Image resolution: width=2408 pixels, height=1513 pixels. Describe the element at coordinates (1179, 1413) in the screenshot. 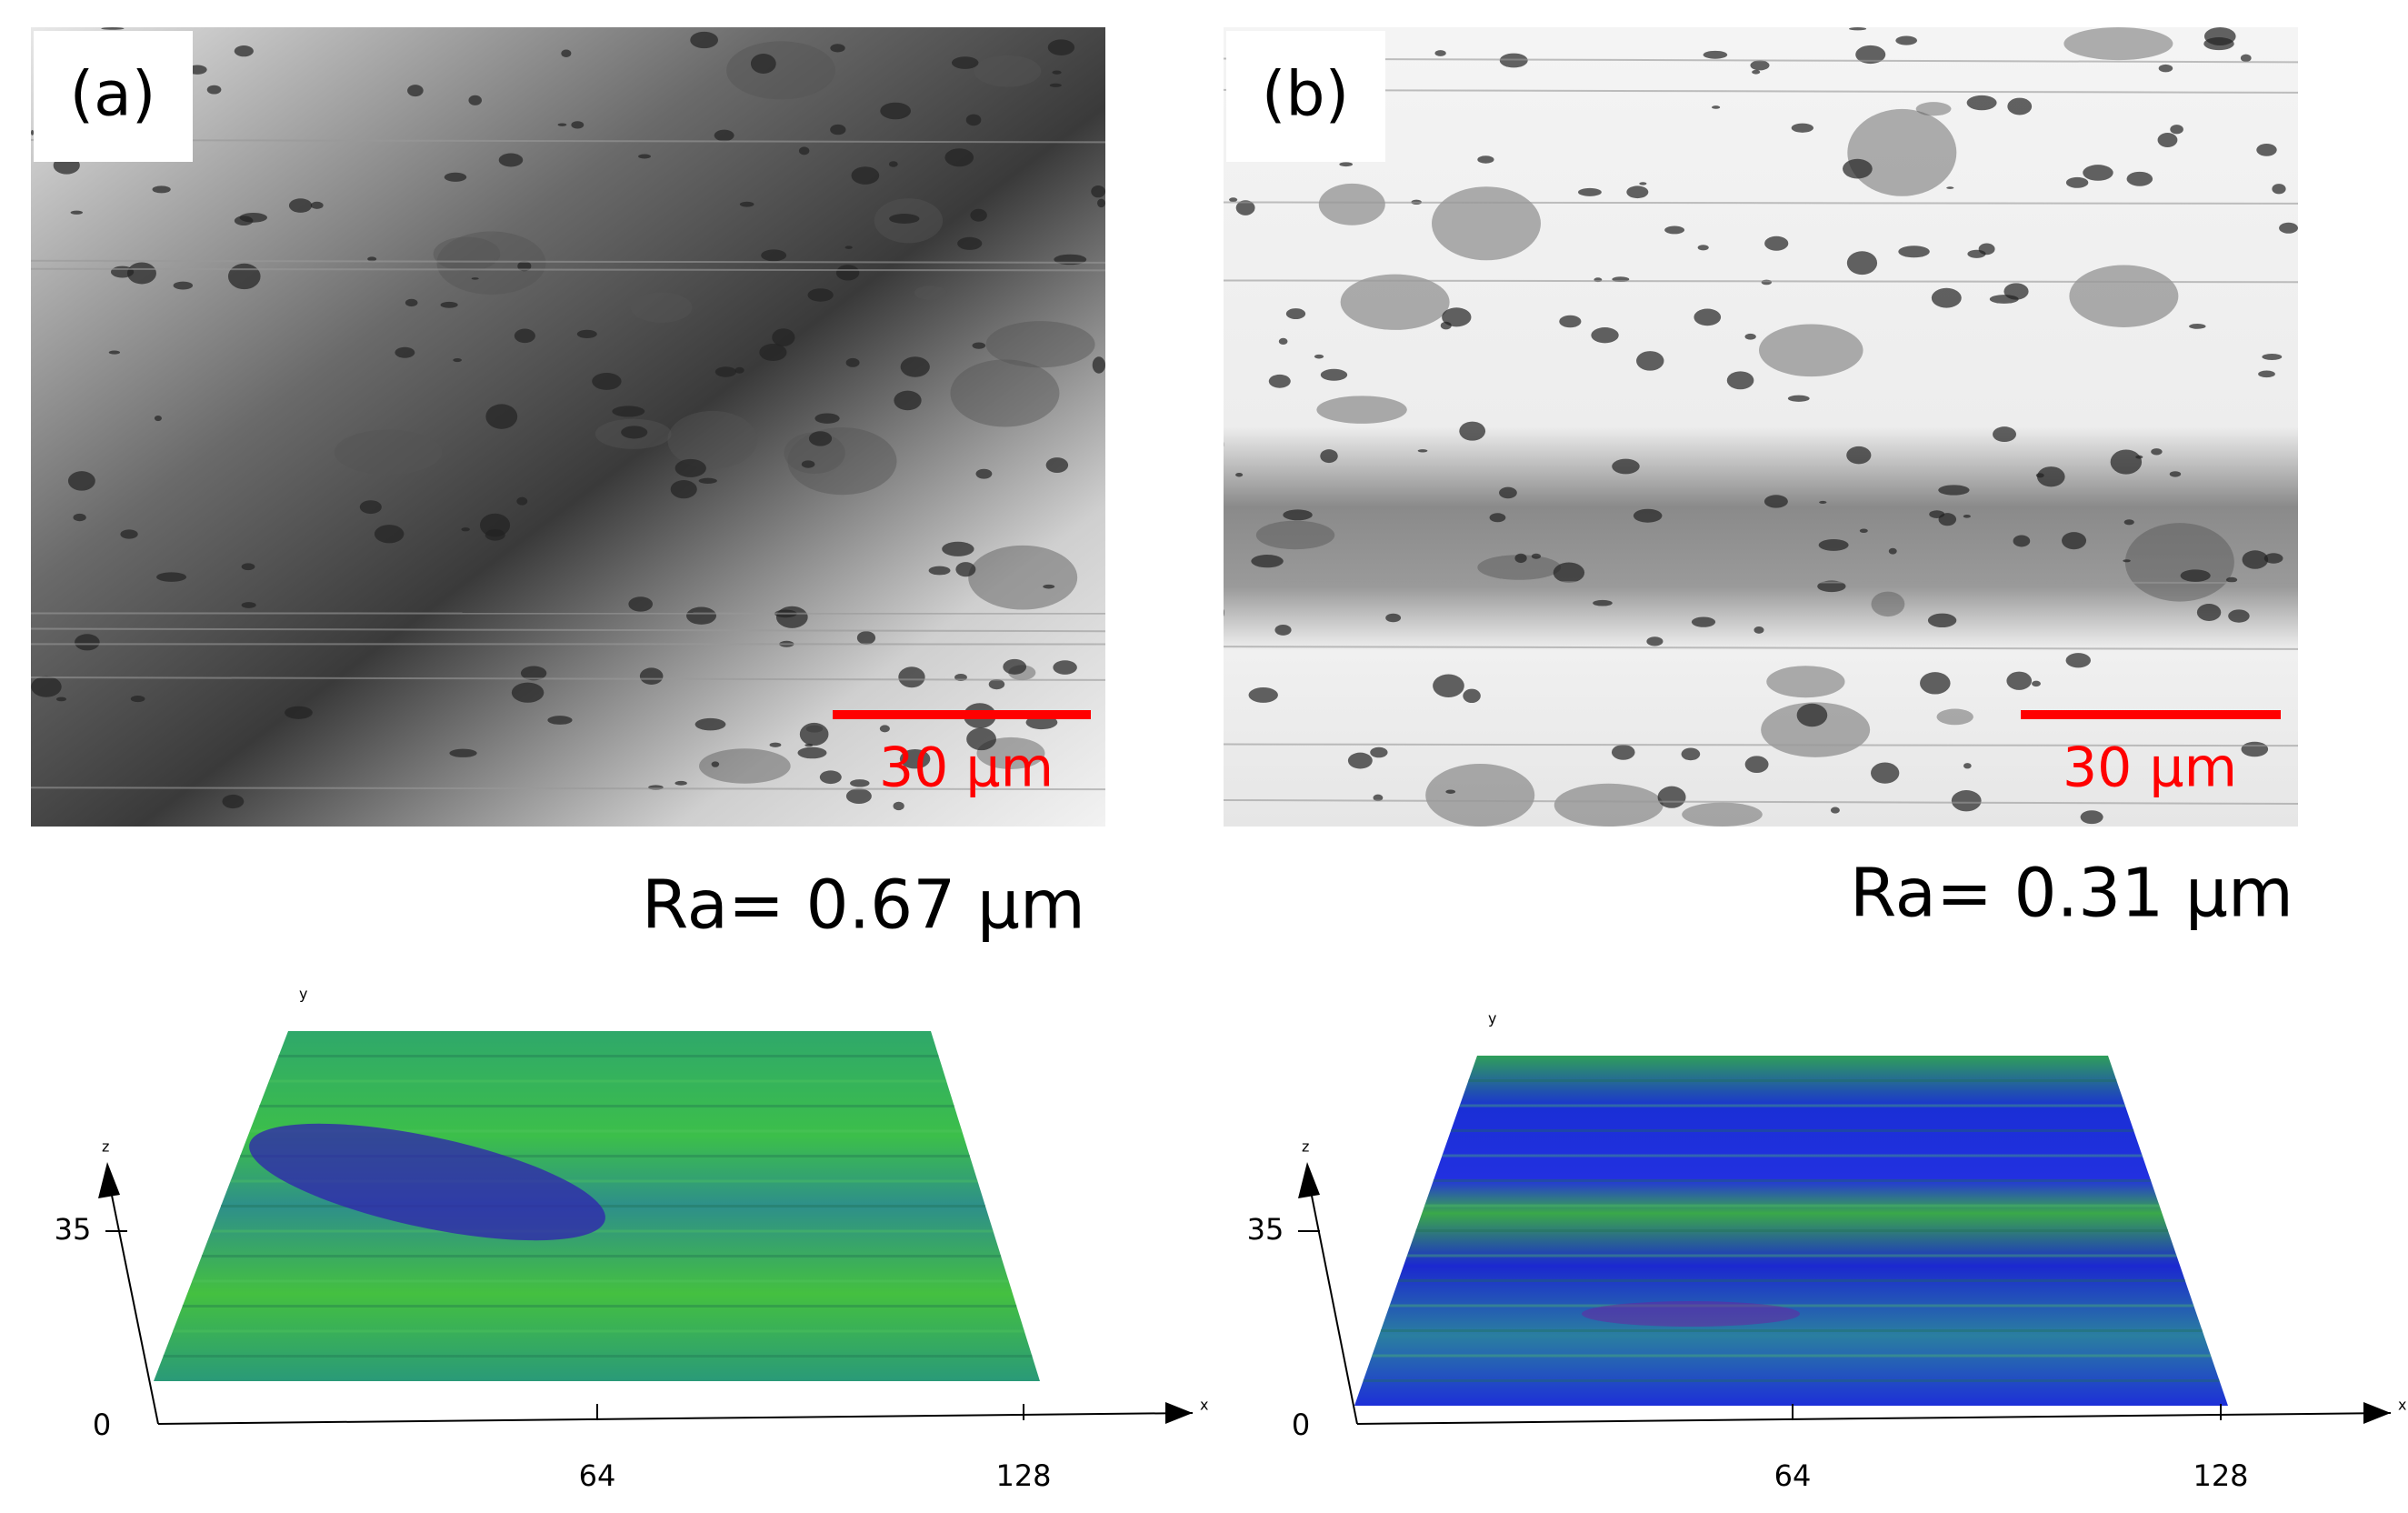

I see `x-arrow` at that location.